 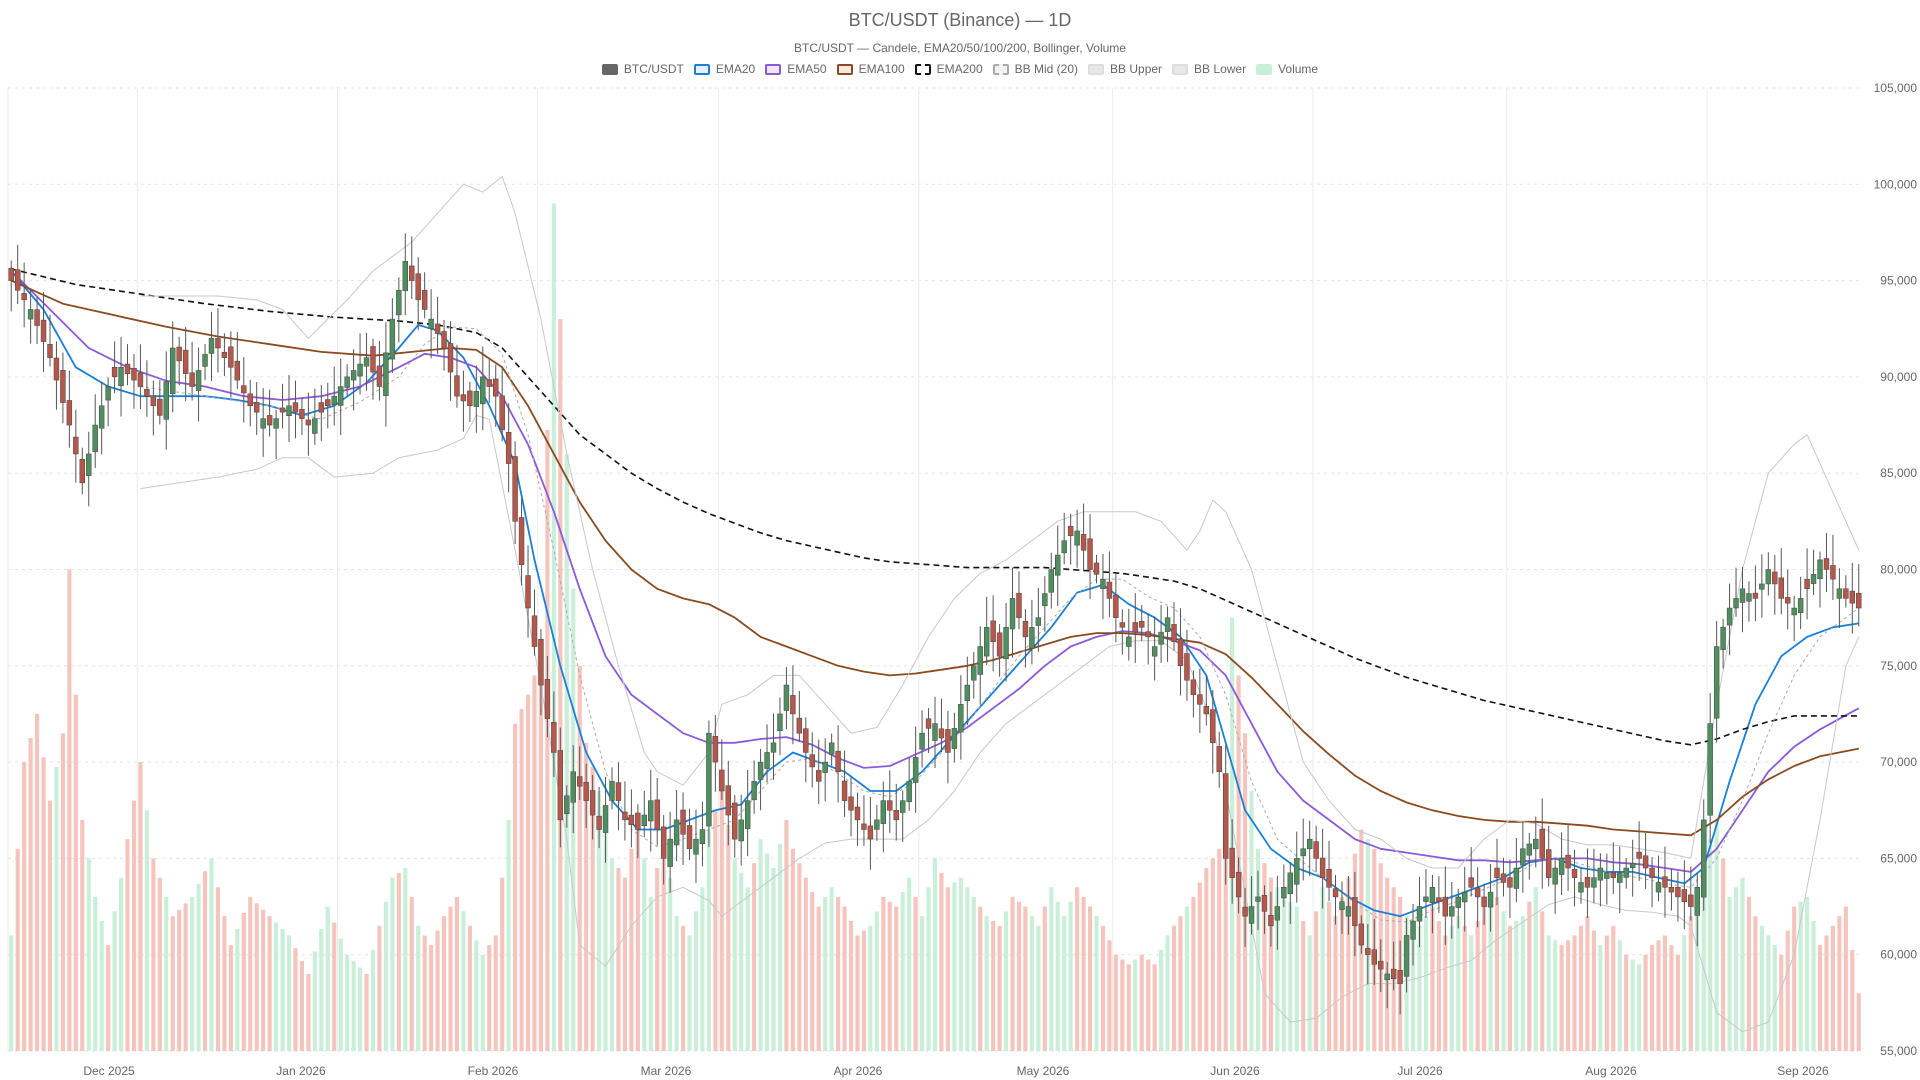 What do you see at coordinates (1035, 69) in the screenshot?
I see `legend-item-bb-mid-20: BB Mid (20)` at bounding box center [1035, 69].